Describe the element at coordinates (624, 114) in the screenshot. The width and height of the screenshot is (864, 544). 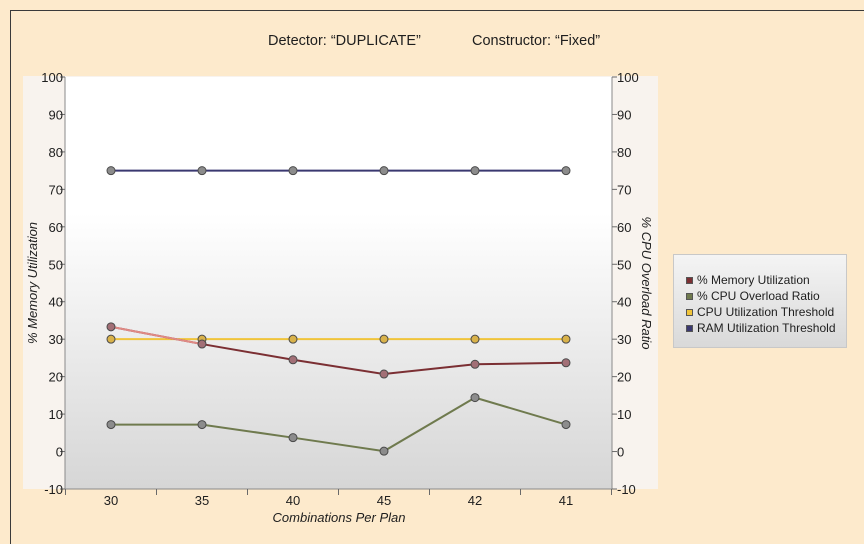
I see `y-tick-label-right: 90` at that location.